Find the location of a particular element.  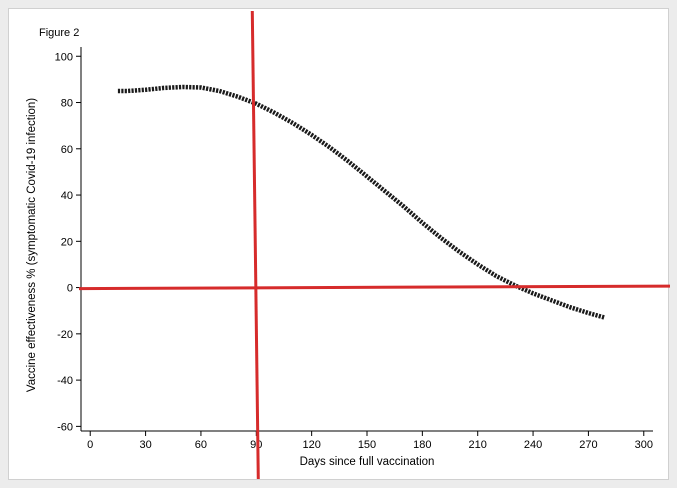

vertical-reference-line is located at coordinates (255, 245).